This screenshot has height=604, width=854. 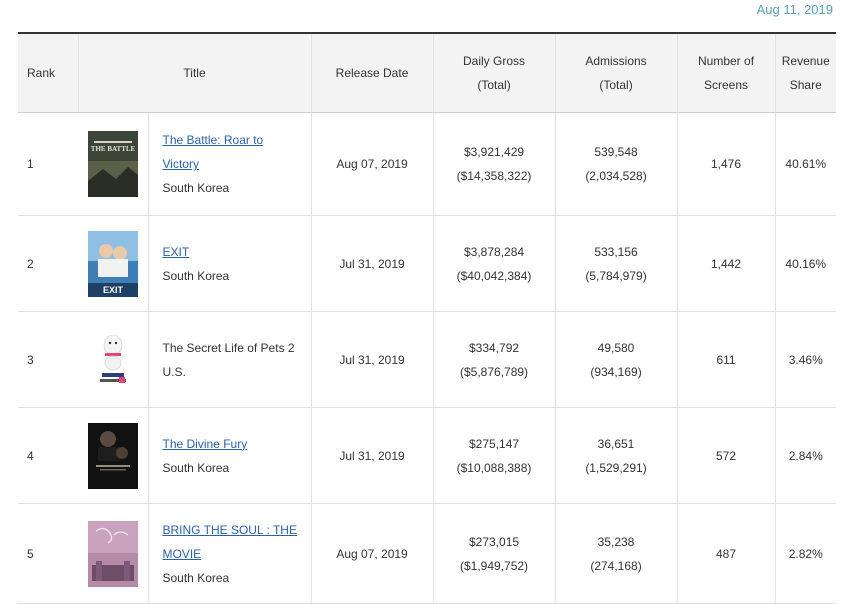 What do you see at coordinates (113, 290) in the screenshot?
I see `poster-title-text: EXIT` at bounding box center [113, 290].